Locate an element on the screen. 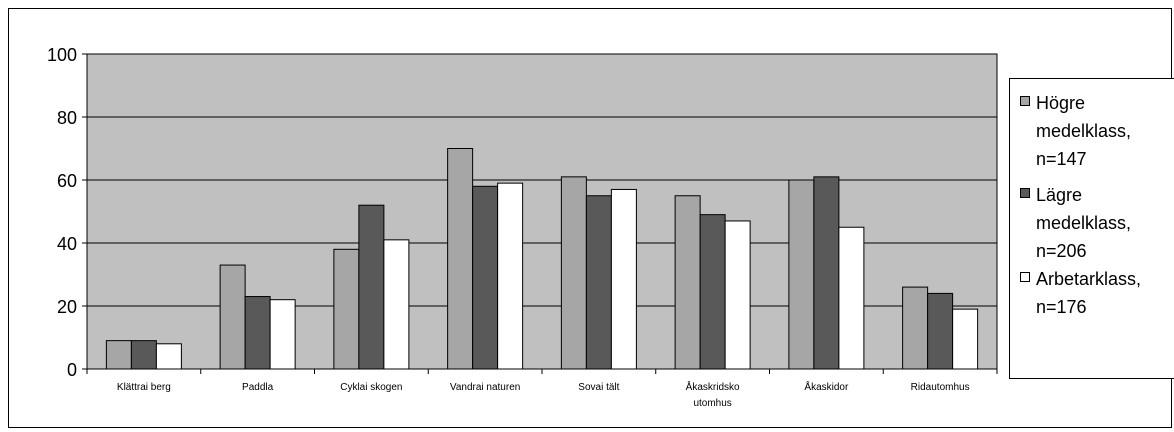 Image resolution: width=1174 pixels, height=432 pixels. legend-label: Lägre medelklass, n=206 is located at coordinates (1084, 223).